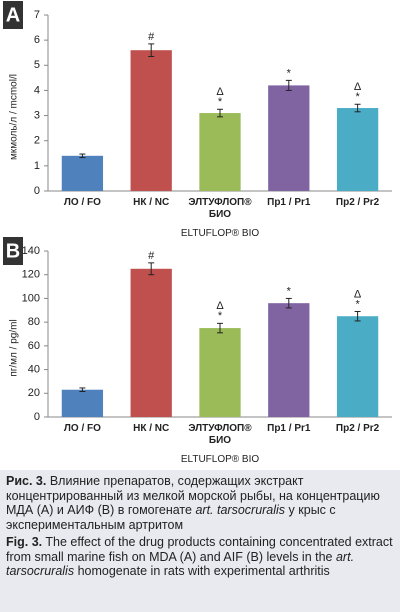 The width and height of the screenshot is (400, 612). What do you see at coordinates (171, 517) in the screenshot?
I see `caption-text: у крыс с экспериментальным артритом` at bounding box center [171, 517].